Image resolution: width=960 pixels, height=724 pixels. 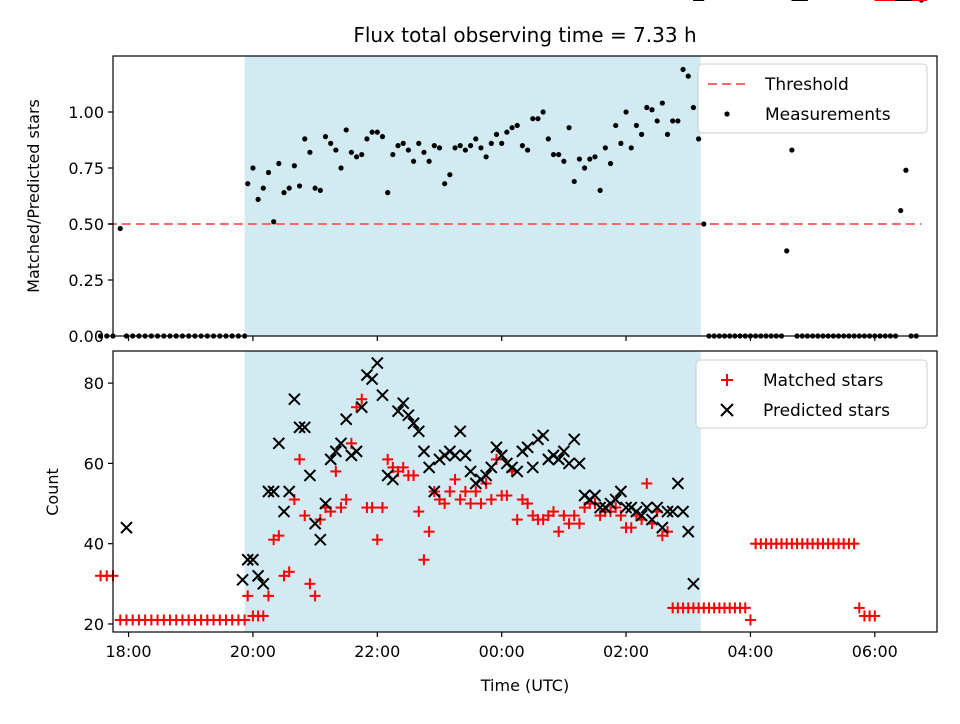 I want to click on y-tick-label: 0.50, so click(x=86, y=224).